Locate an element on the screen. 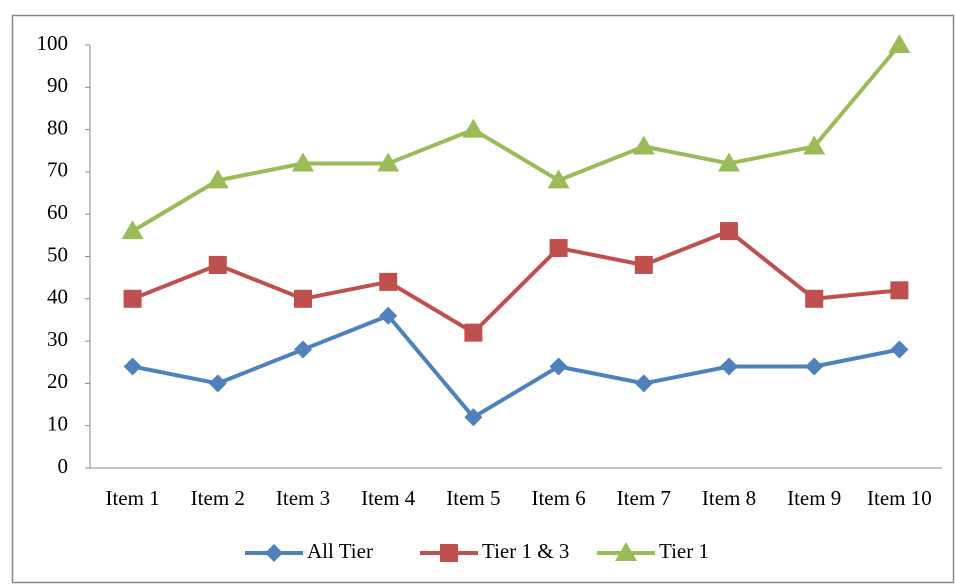 The image size is (955, 584). legend-label: All Tier is located at coordinates (340, 551).